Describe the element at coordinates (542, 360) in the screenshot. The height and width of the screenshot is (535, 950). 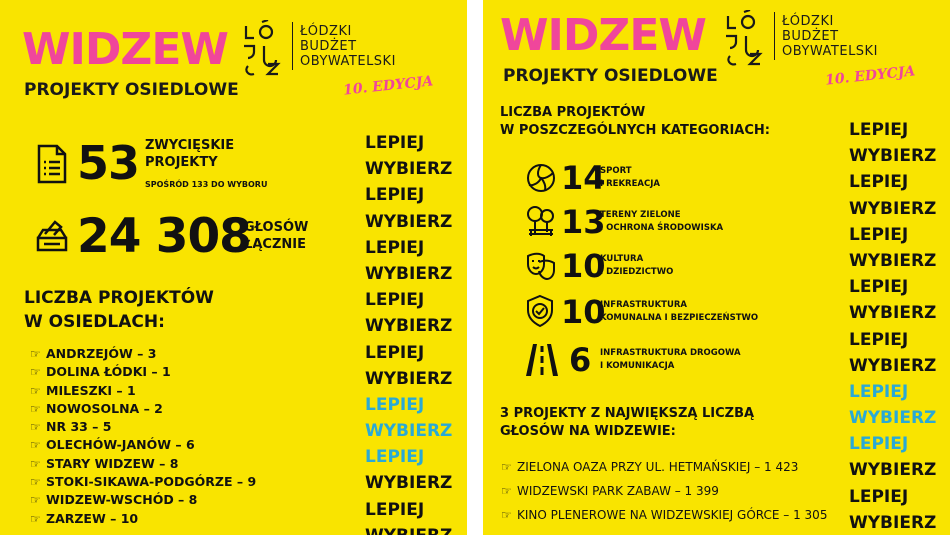
I see `road-icon` at that location.